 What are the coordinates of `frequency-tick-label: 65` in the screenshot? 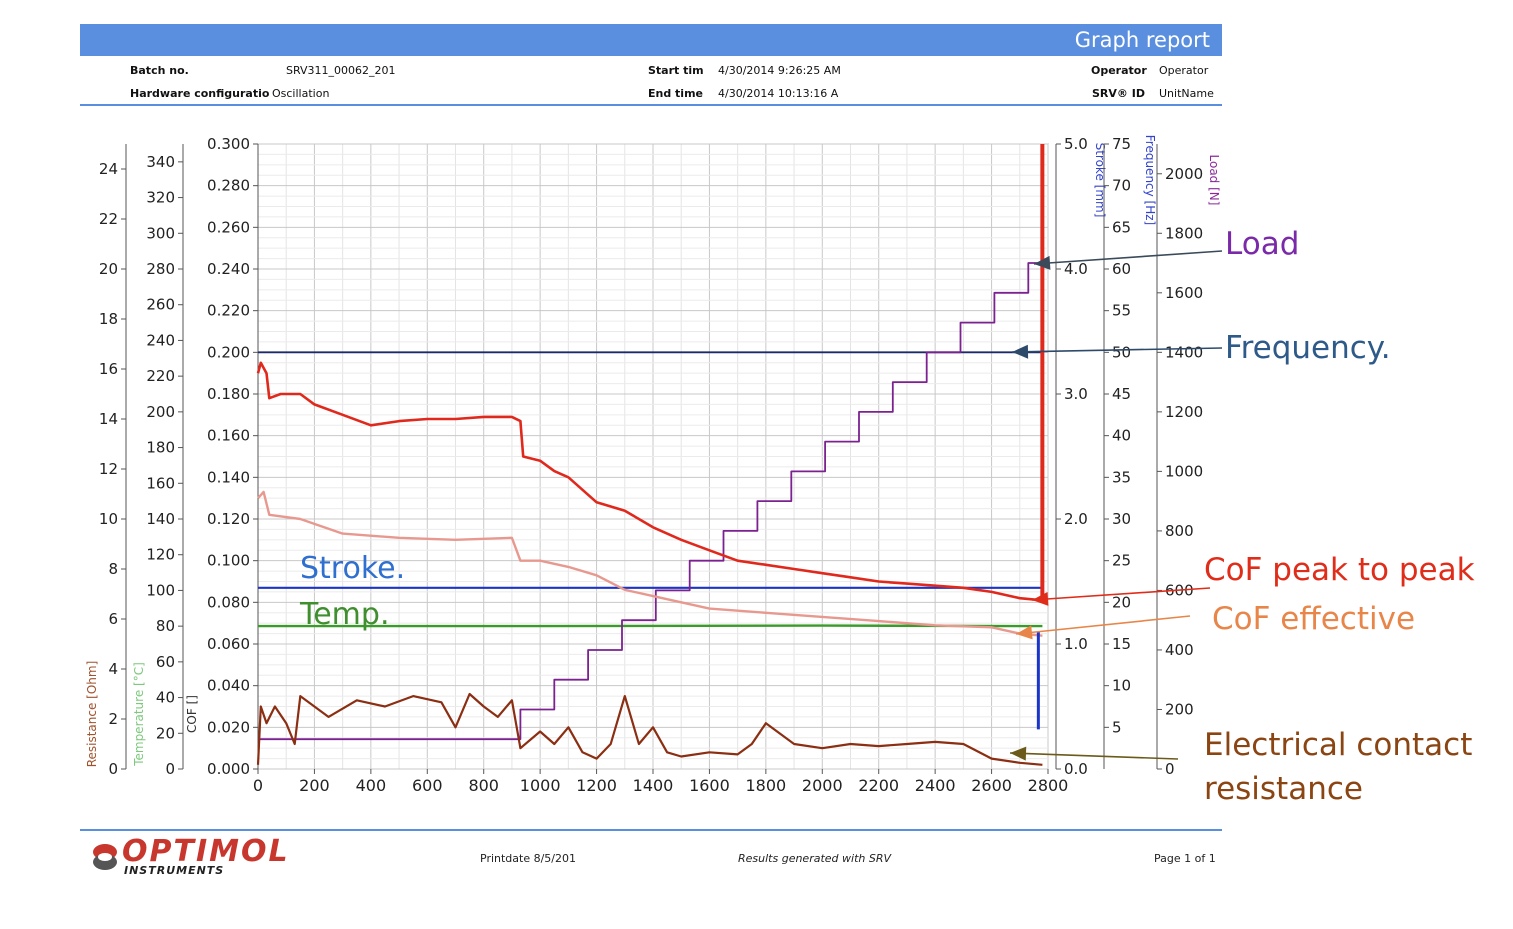 It's located at (1121, 227).